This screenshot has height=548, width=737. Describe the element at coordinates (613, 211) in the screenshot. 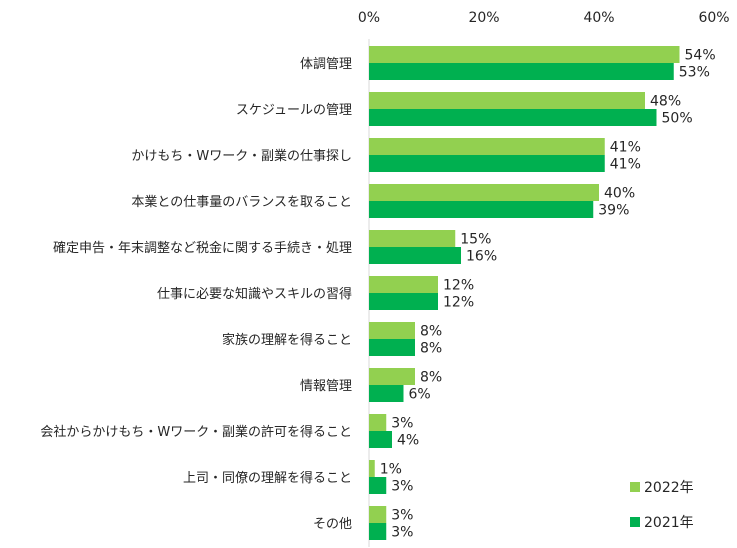

I see `data-label: 39%` at that location.